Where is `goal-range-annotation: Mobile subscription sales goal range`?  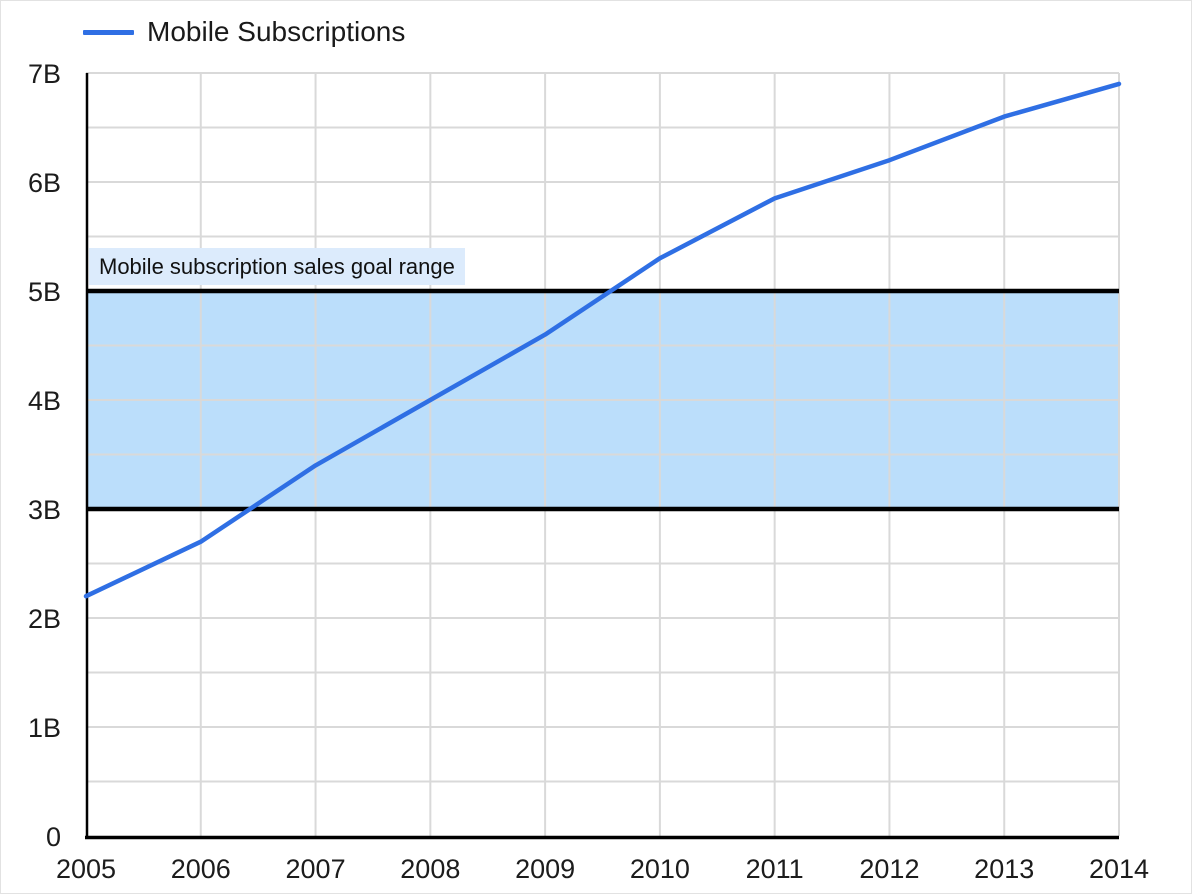
goal-range-annotation: Mobile subscription sales goal range is located at coordinates (277, 266).